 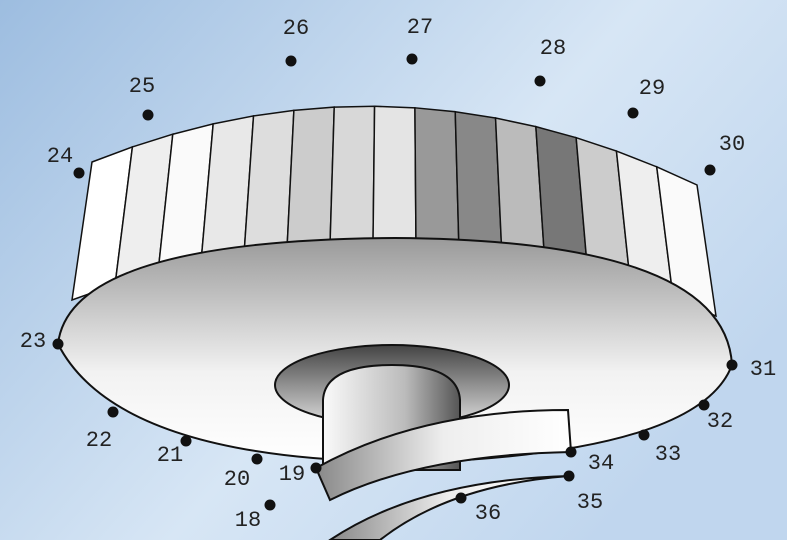 I want to click on dot-label: 32, so click(x=720, y=421).